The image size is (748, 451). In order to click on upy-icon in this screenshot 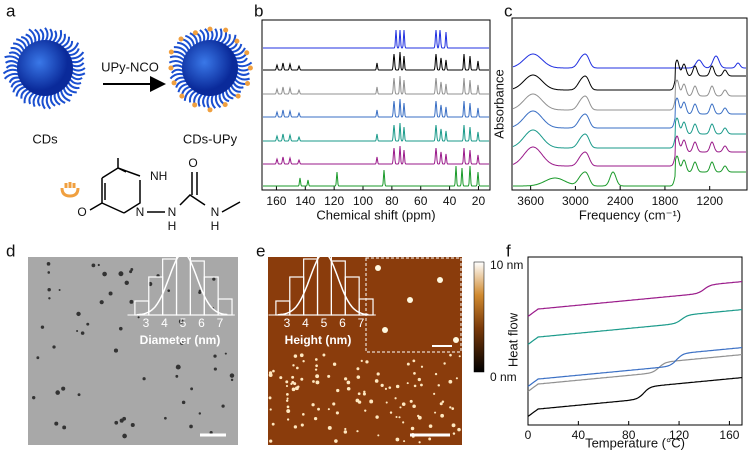, I will do `click(70, 190)`.